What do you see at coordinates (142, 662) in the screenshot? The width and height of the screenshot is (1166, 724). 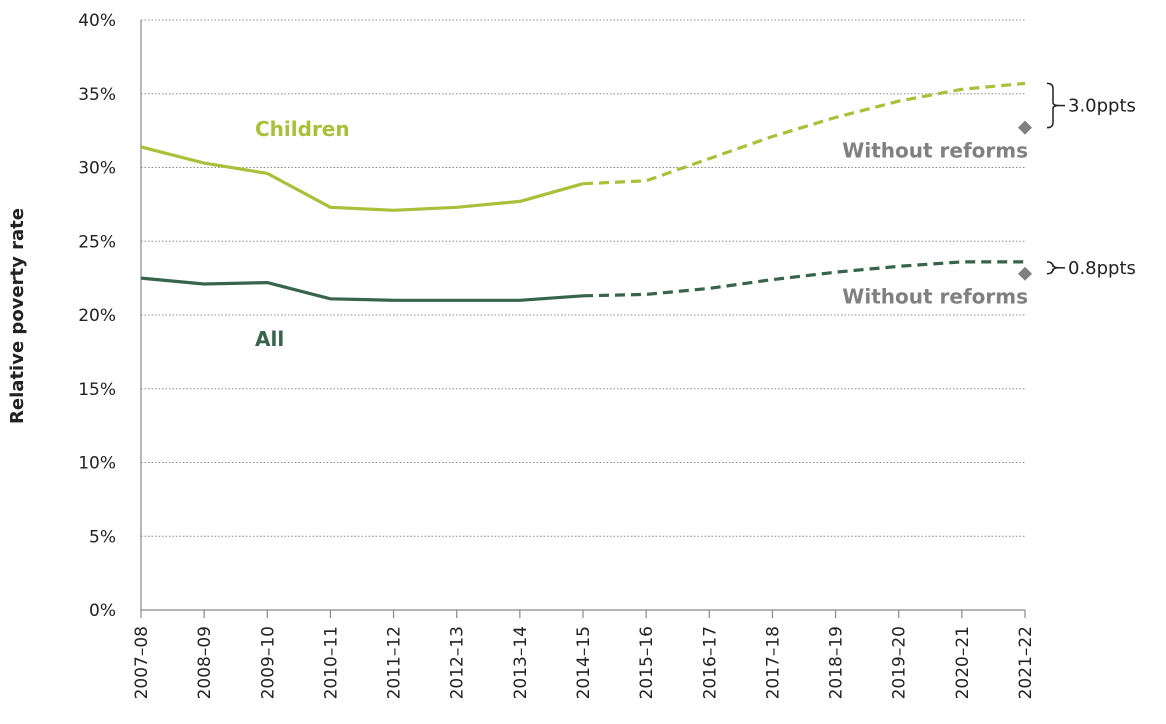 I see `x-tick-label: 2007–08` at bounding box center [142, 662].